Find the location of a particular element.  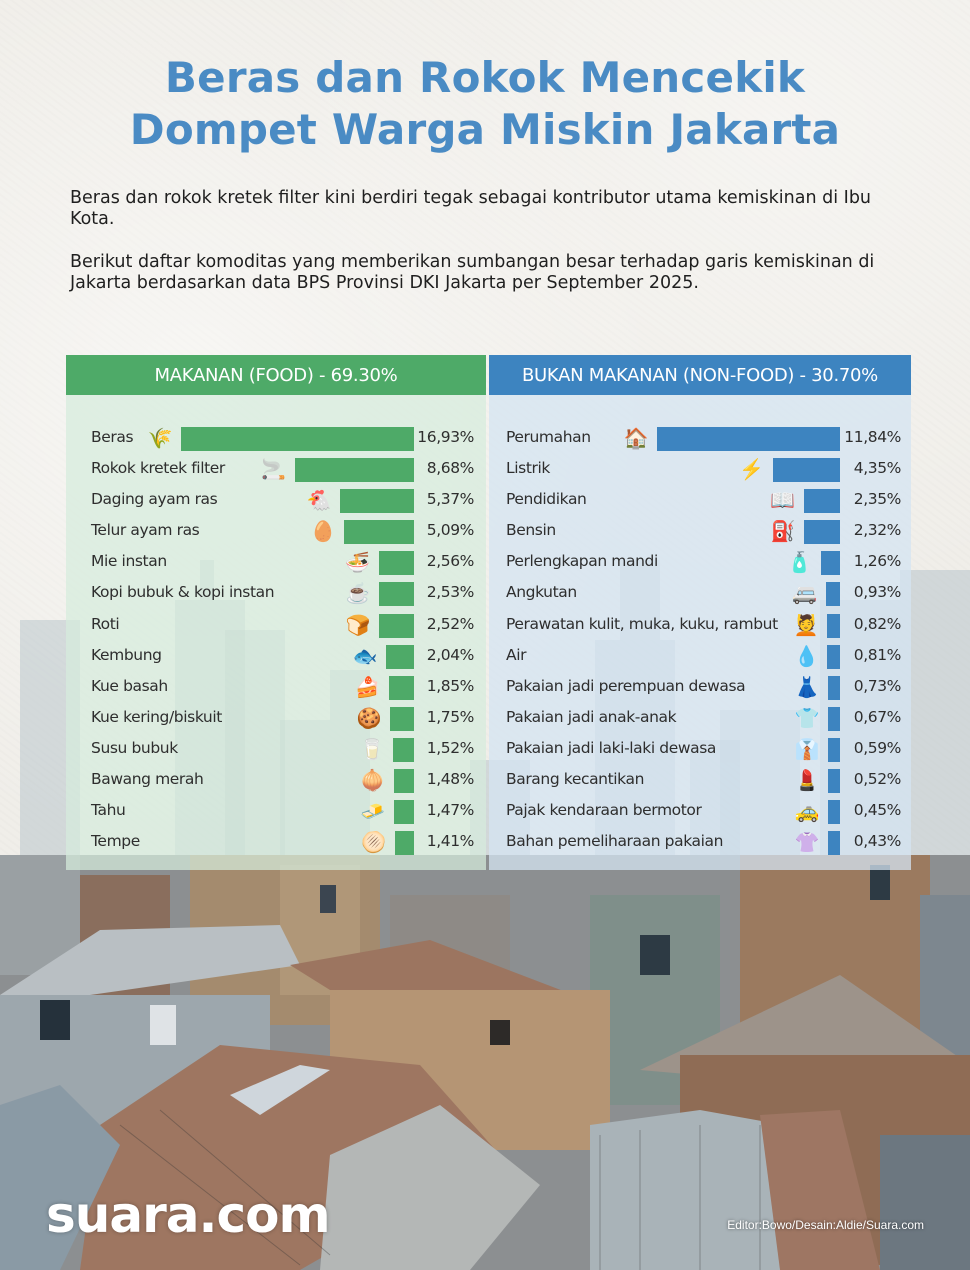

milk-powder-icon: 🥛 is located at coordinates (372, 749).